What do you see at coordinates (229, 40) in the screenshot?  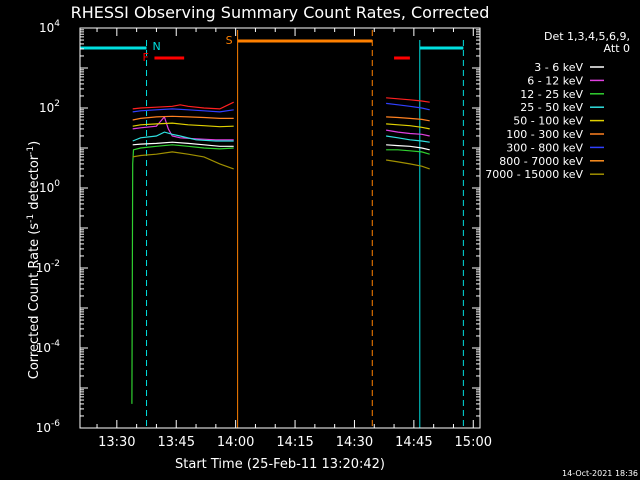 I see `saa-label: S` at bounding box center [229, 40].